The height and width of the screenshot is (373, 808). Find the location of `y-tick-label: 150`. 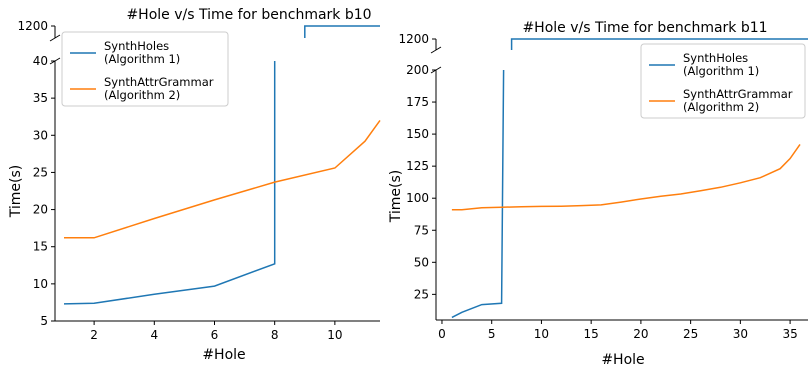

y-tick-label: 150 is located at coordinates (417, 134).